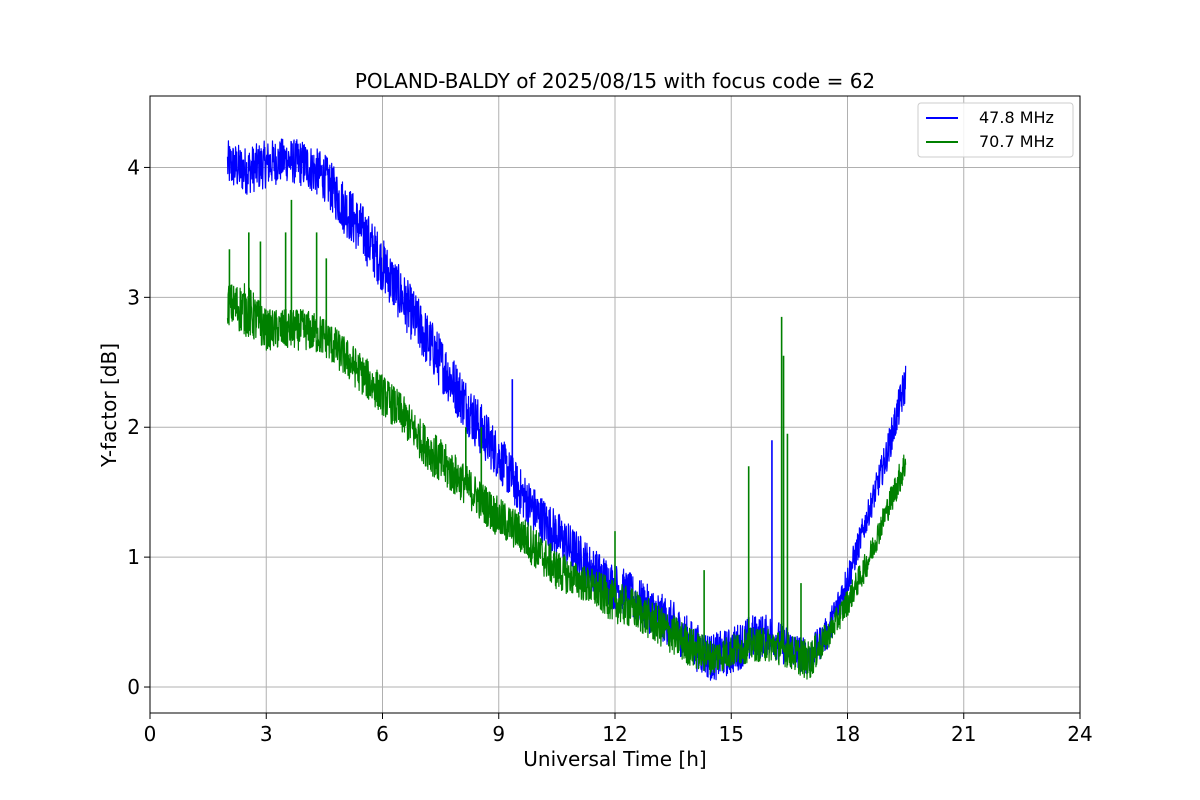  Describe the element at coordinates (133, 557) in the screenshot. I see `y-tick-label: 1` at that location.